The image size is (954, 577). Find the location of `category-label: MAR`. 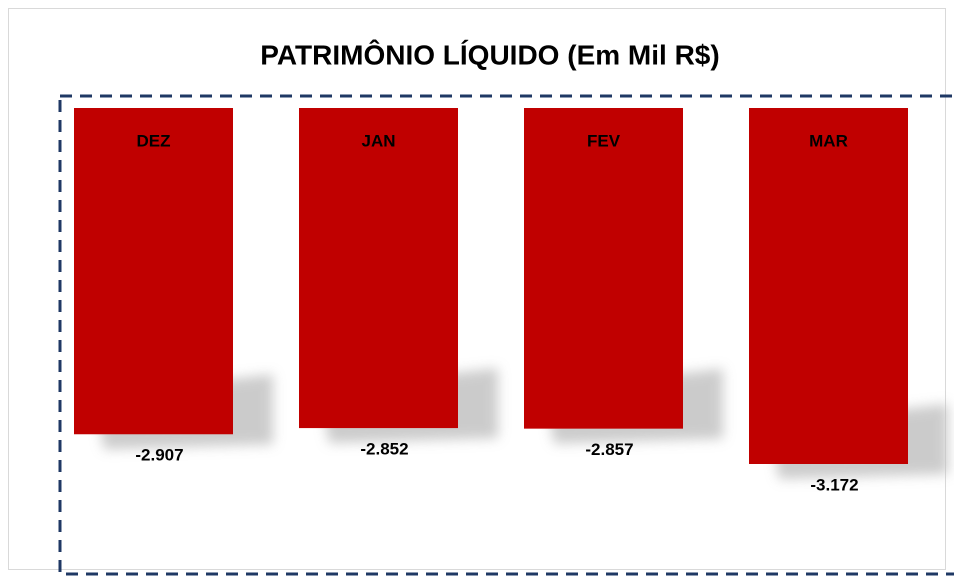

category-label: MAR is located at coordinates (828, 140).